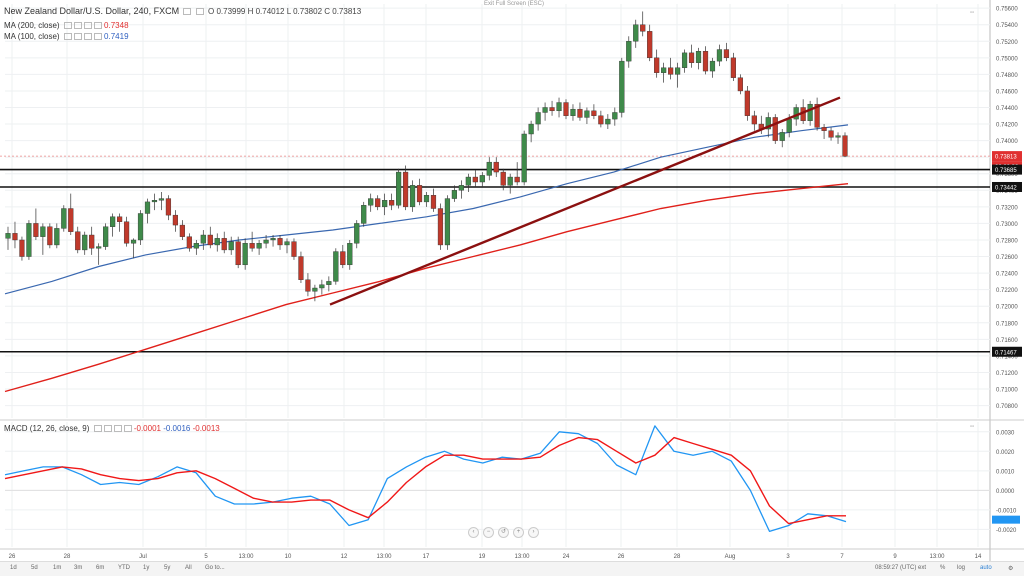 This screenshot has height=576, width=1024. Describe the element at coordinates (1006, 188) in the screenshot. I see `level-price-tag: 0.73442` at that location.